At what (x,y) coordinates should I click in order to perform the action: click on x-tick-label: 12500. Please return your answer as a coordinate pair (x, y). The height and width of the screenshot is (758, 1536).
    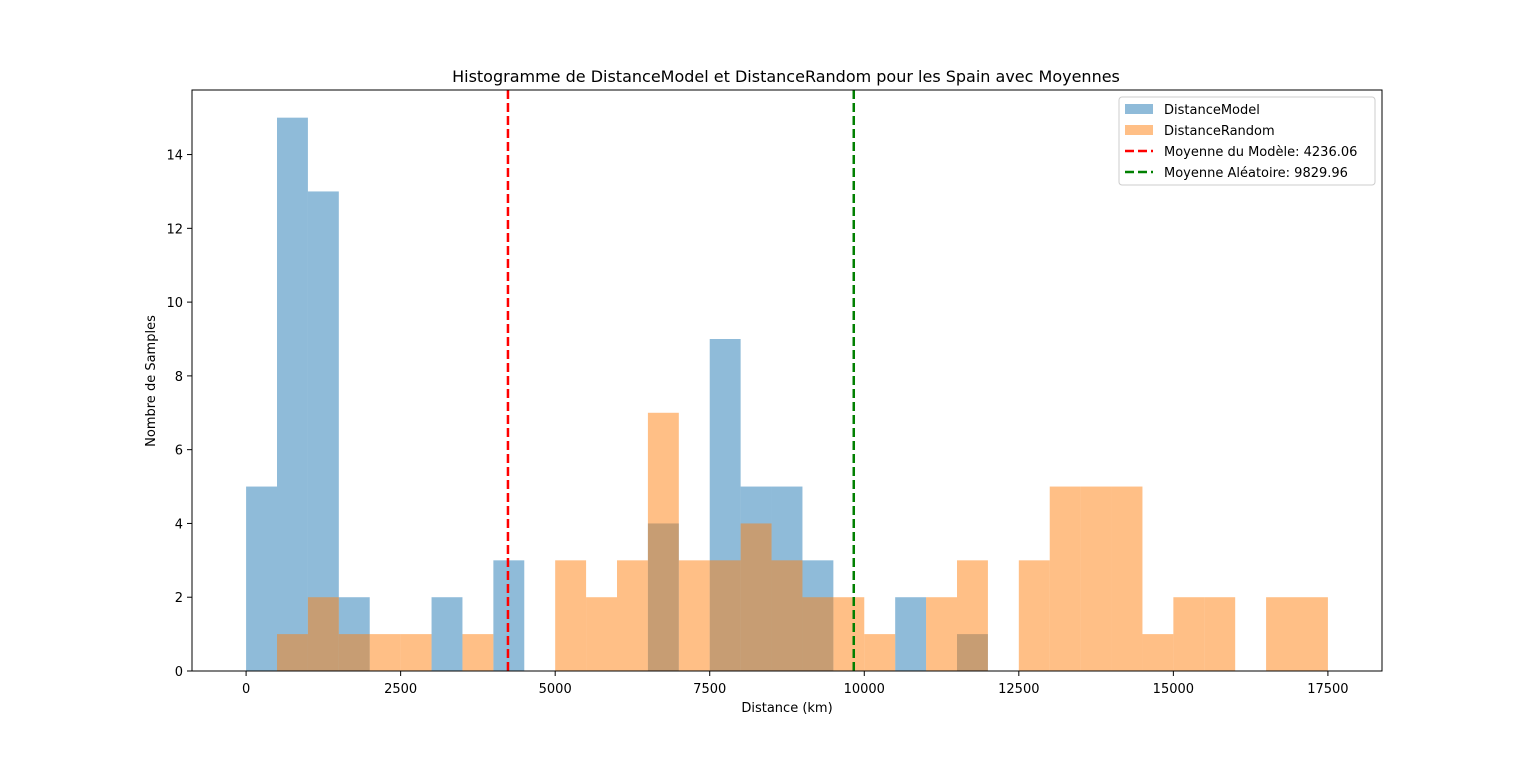
    Looking at the image, I should click on (1018, 689).